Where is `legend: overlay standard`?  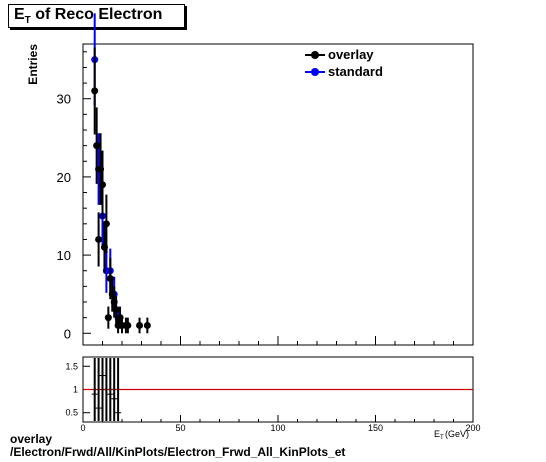
legend: overlay standard is located at coordinates (344, 63).